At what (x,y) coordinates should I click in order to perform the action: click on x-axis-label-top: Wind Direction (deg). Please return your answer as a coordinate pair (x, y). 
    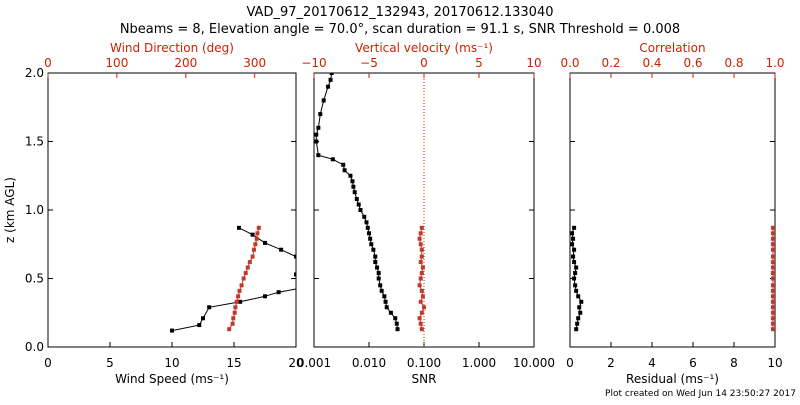
    Looking at the image, I should click on (172, 48).